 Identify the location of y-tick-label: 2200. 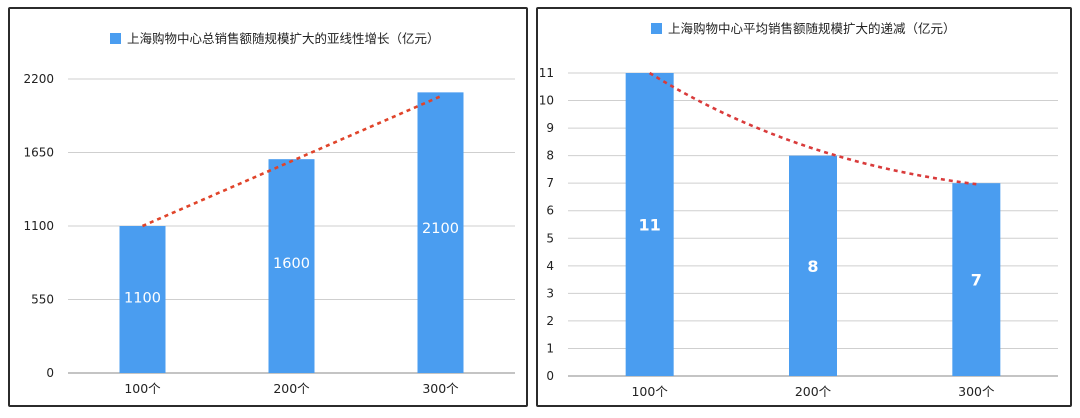
(38, 79).